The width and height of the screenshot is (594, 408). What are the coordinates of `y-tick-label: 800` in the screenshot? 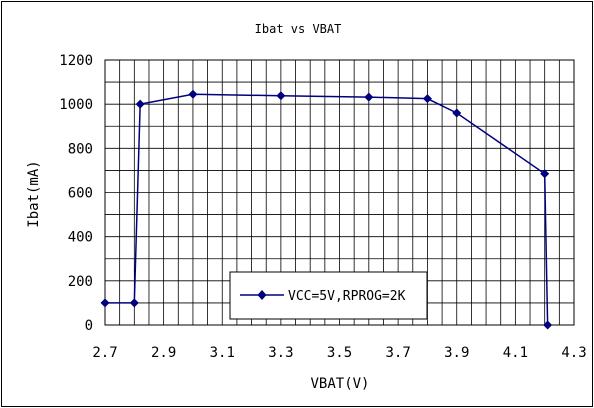 It's located at (80, 149).